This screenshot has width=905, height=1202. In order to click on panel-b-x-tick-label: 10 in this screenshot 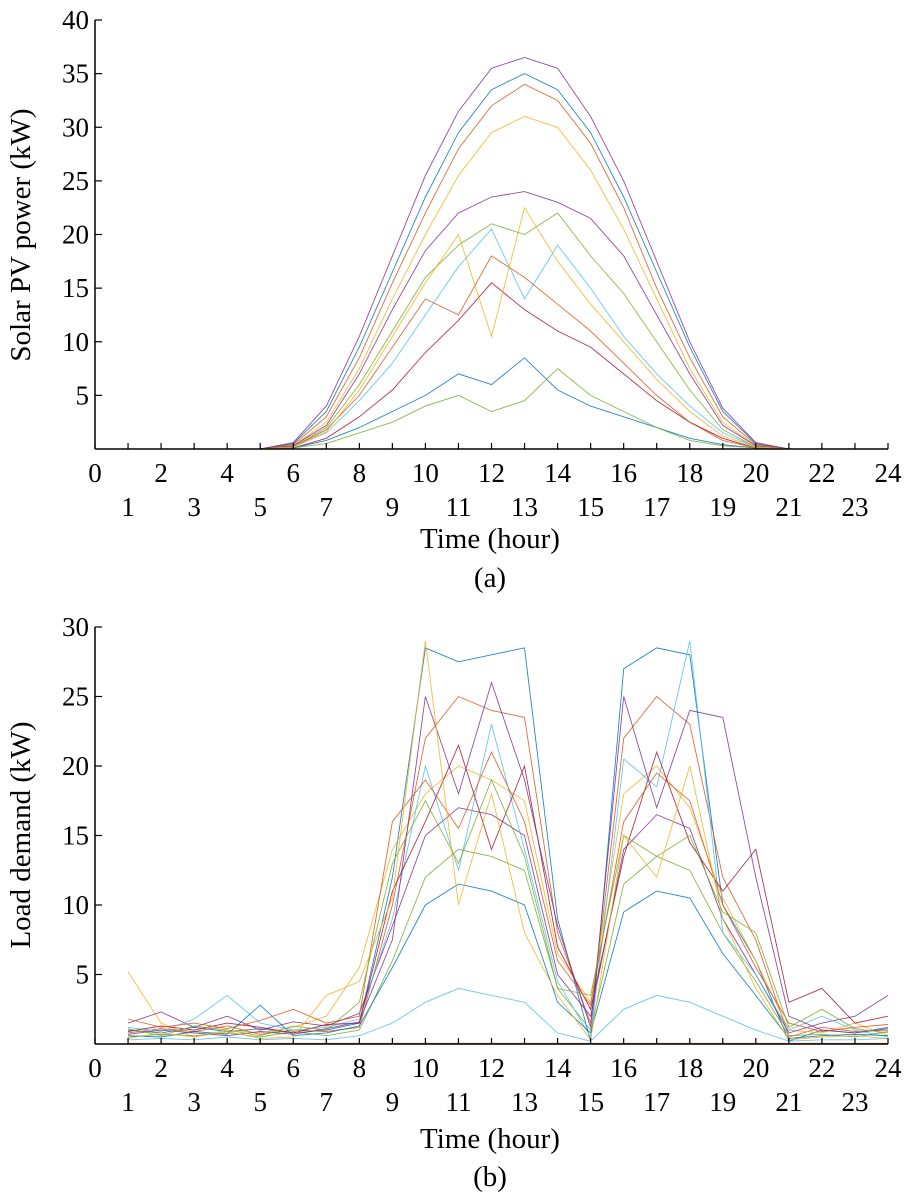, I will do `click(425, 1068)`.